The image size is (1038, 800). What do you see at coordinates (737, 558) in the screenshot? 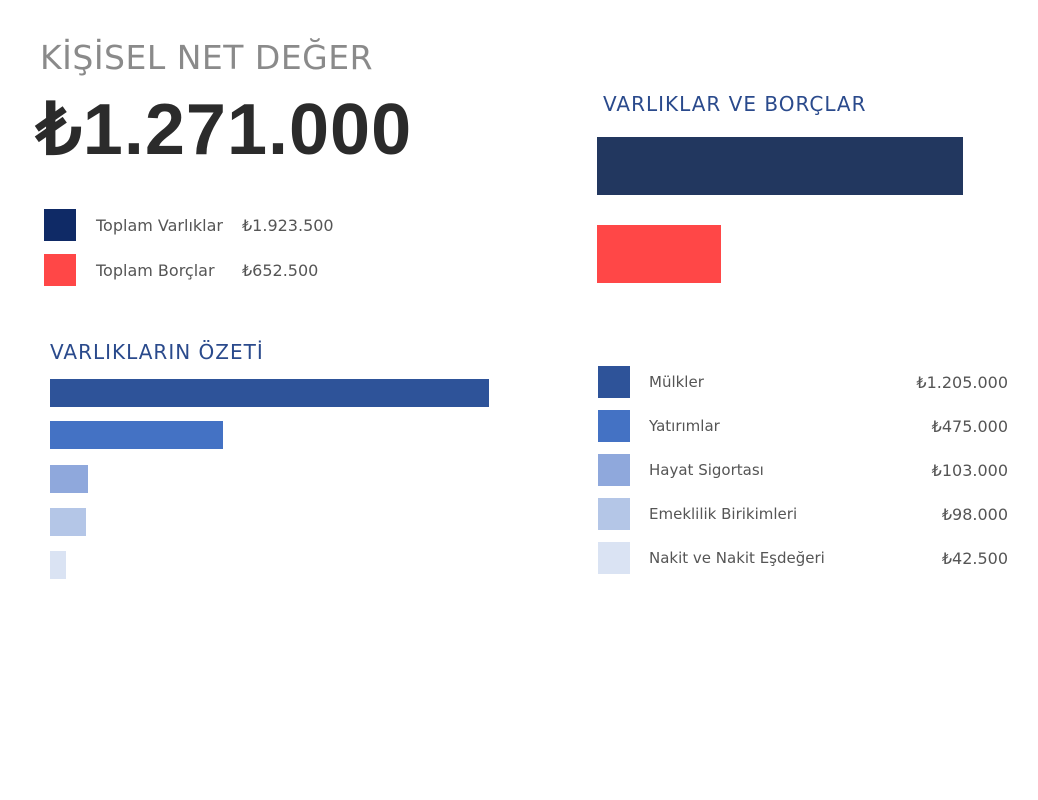
I see `legend-label: Nakit ve Nakit Eşdeğeri` at bounding box center [737, 558].